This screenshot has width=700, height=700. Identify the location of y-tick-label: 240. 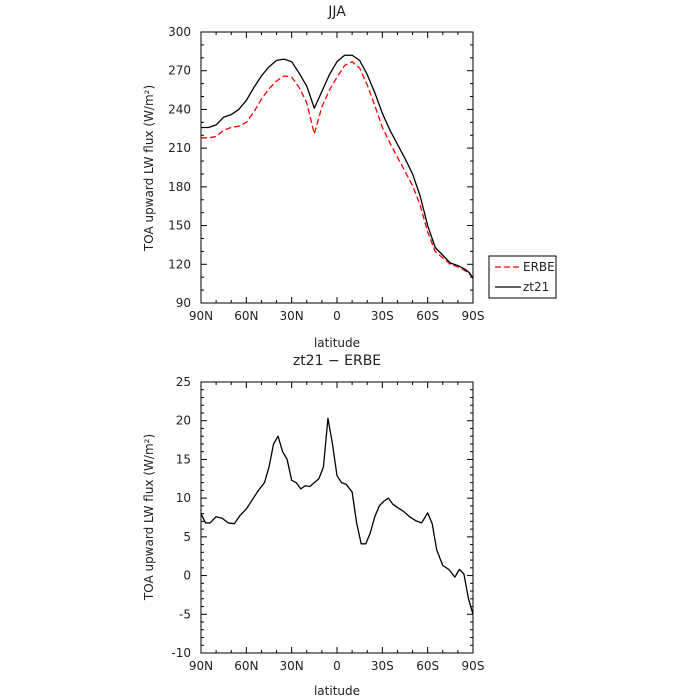
(179, 109).